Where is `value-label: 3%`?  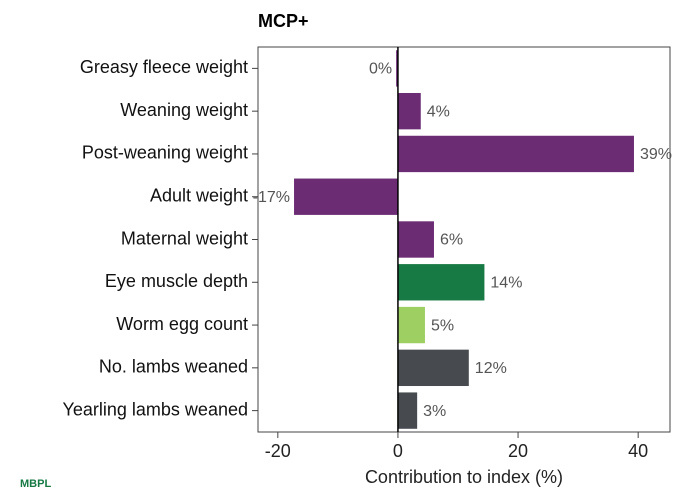
value-label: 3% is located at coordinates (434, 411).